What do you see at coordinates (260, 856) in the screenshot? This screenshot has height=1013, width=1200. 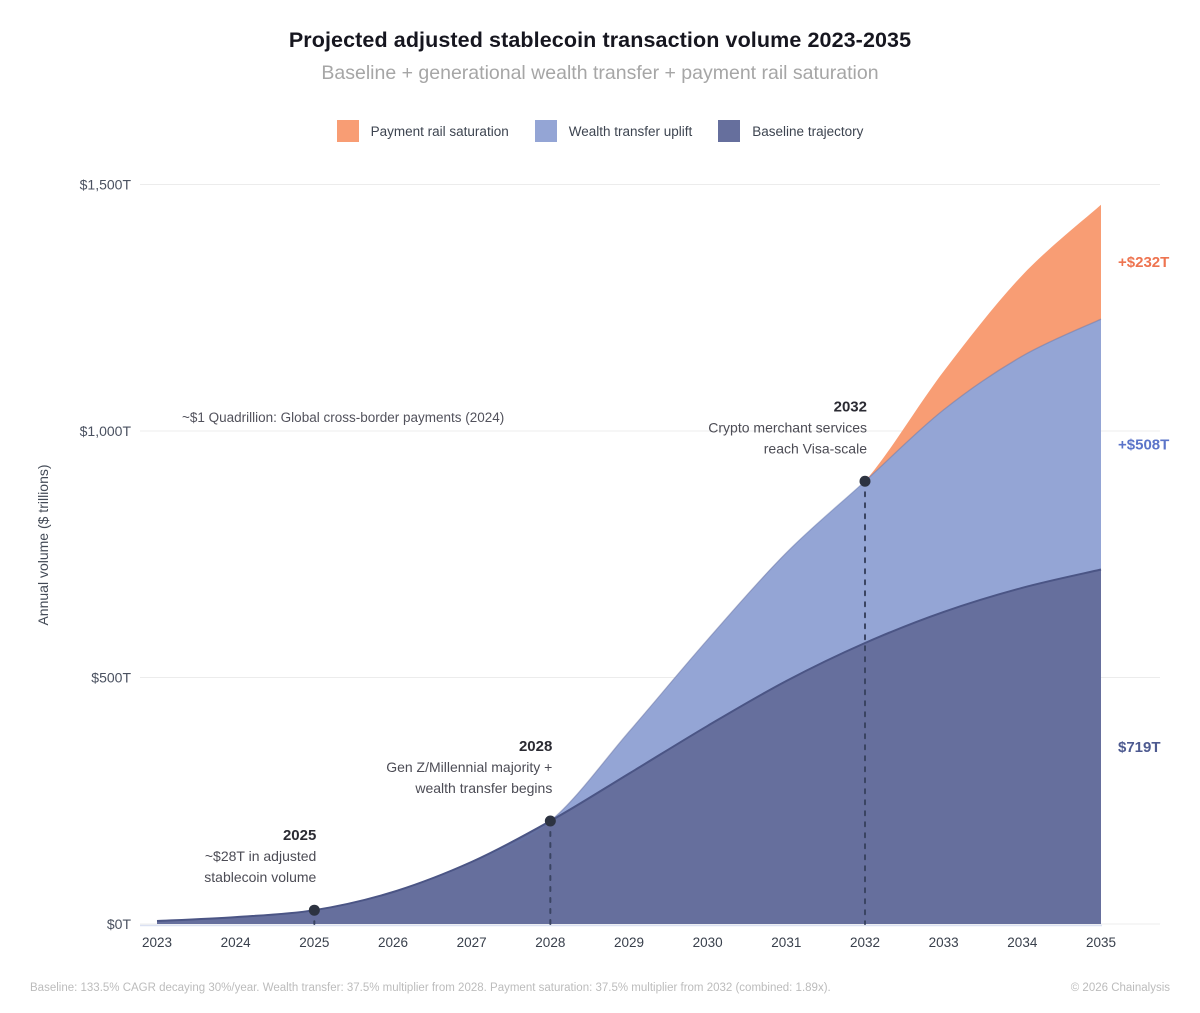 I see `milestone-text-line: ~$28T in adjusted` at bounding box center [260, 856].